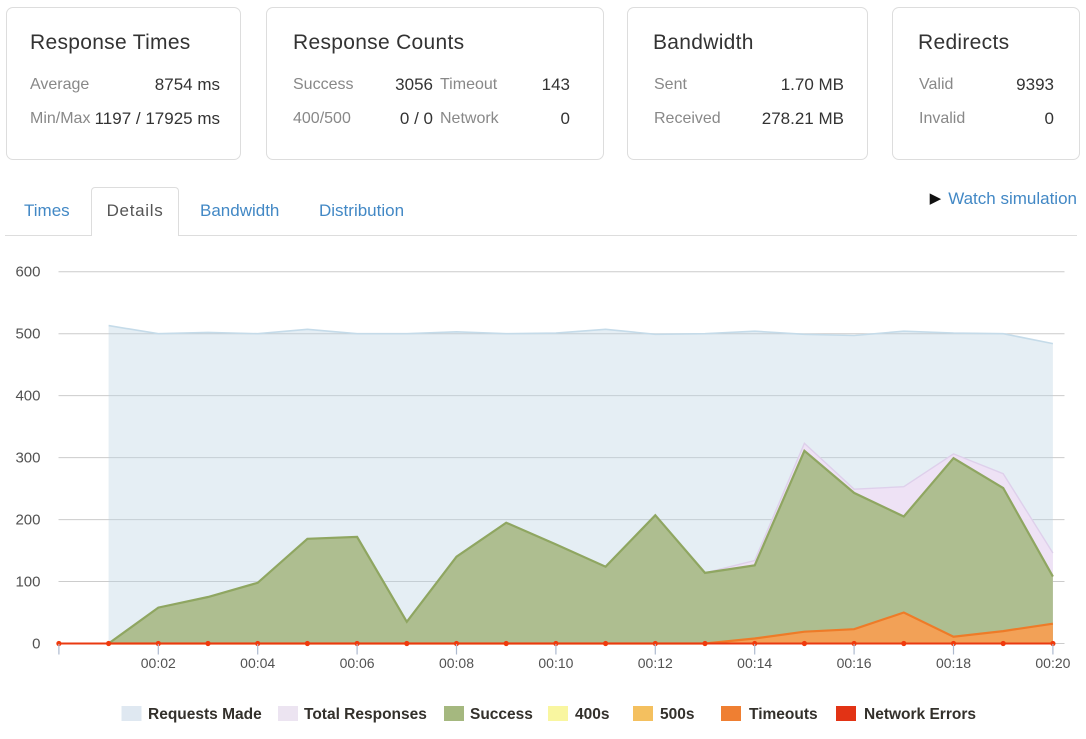 The height and width of the screenshot is (739, 1086). Describe the element at coordinates (456, 663) in the screenshot. I see `svg-text: 00:08` at that location.